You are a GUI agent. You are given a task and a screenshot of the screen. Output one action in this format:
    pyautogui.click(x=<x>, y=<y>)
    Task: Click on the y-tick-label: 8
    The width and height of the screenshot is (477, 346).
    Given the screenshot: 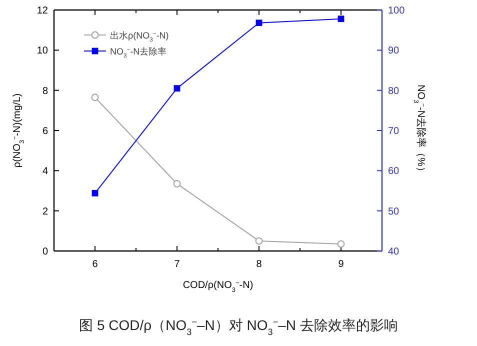 What is the action you would take?
    pyautogui.click(x=45, y=91)
    